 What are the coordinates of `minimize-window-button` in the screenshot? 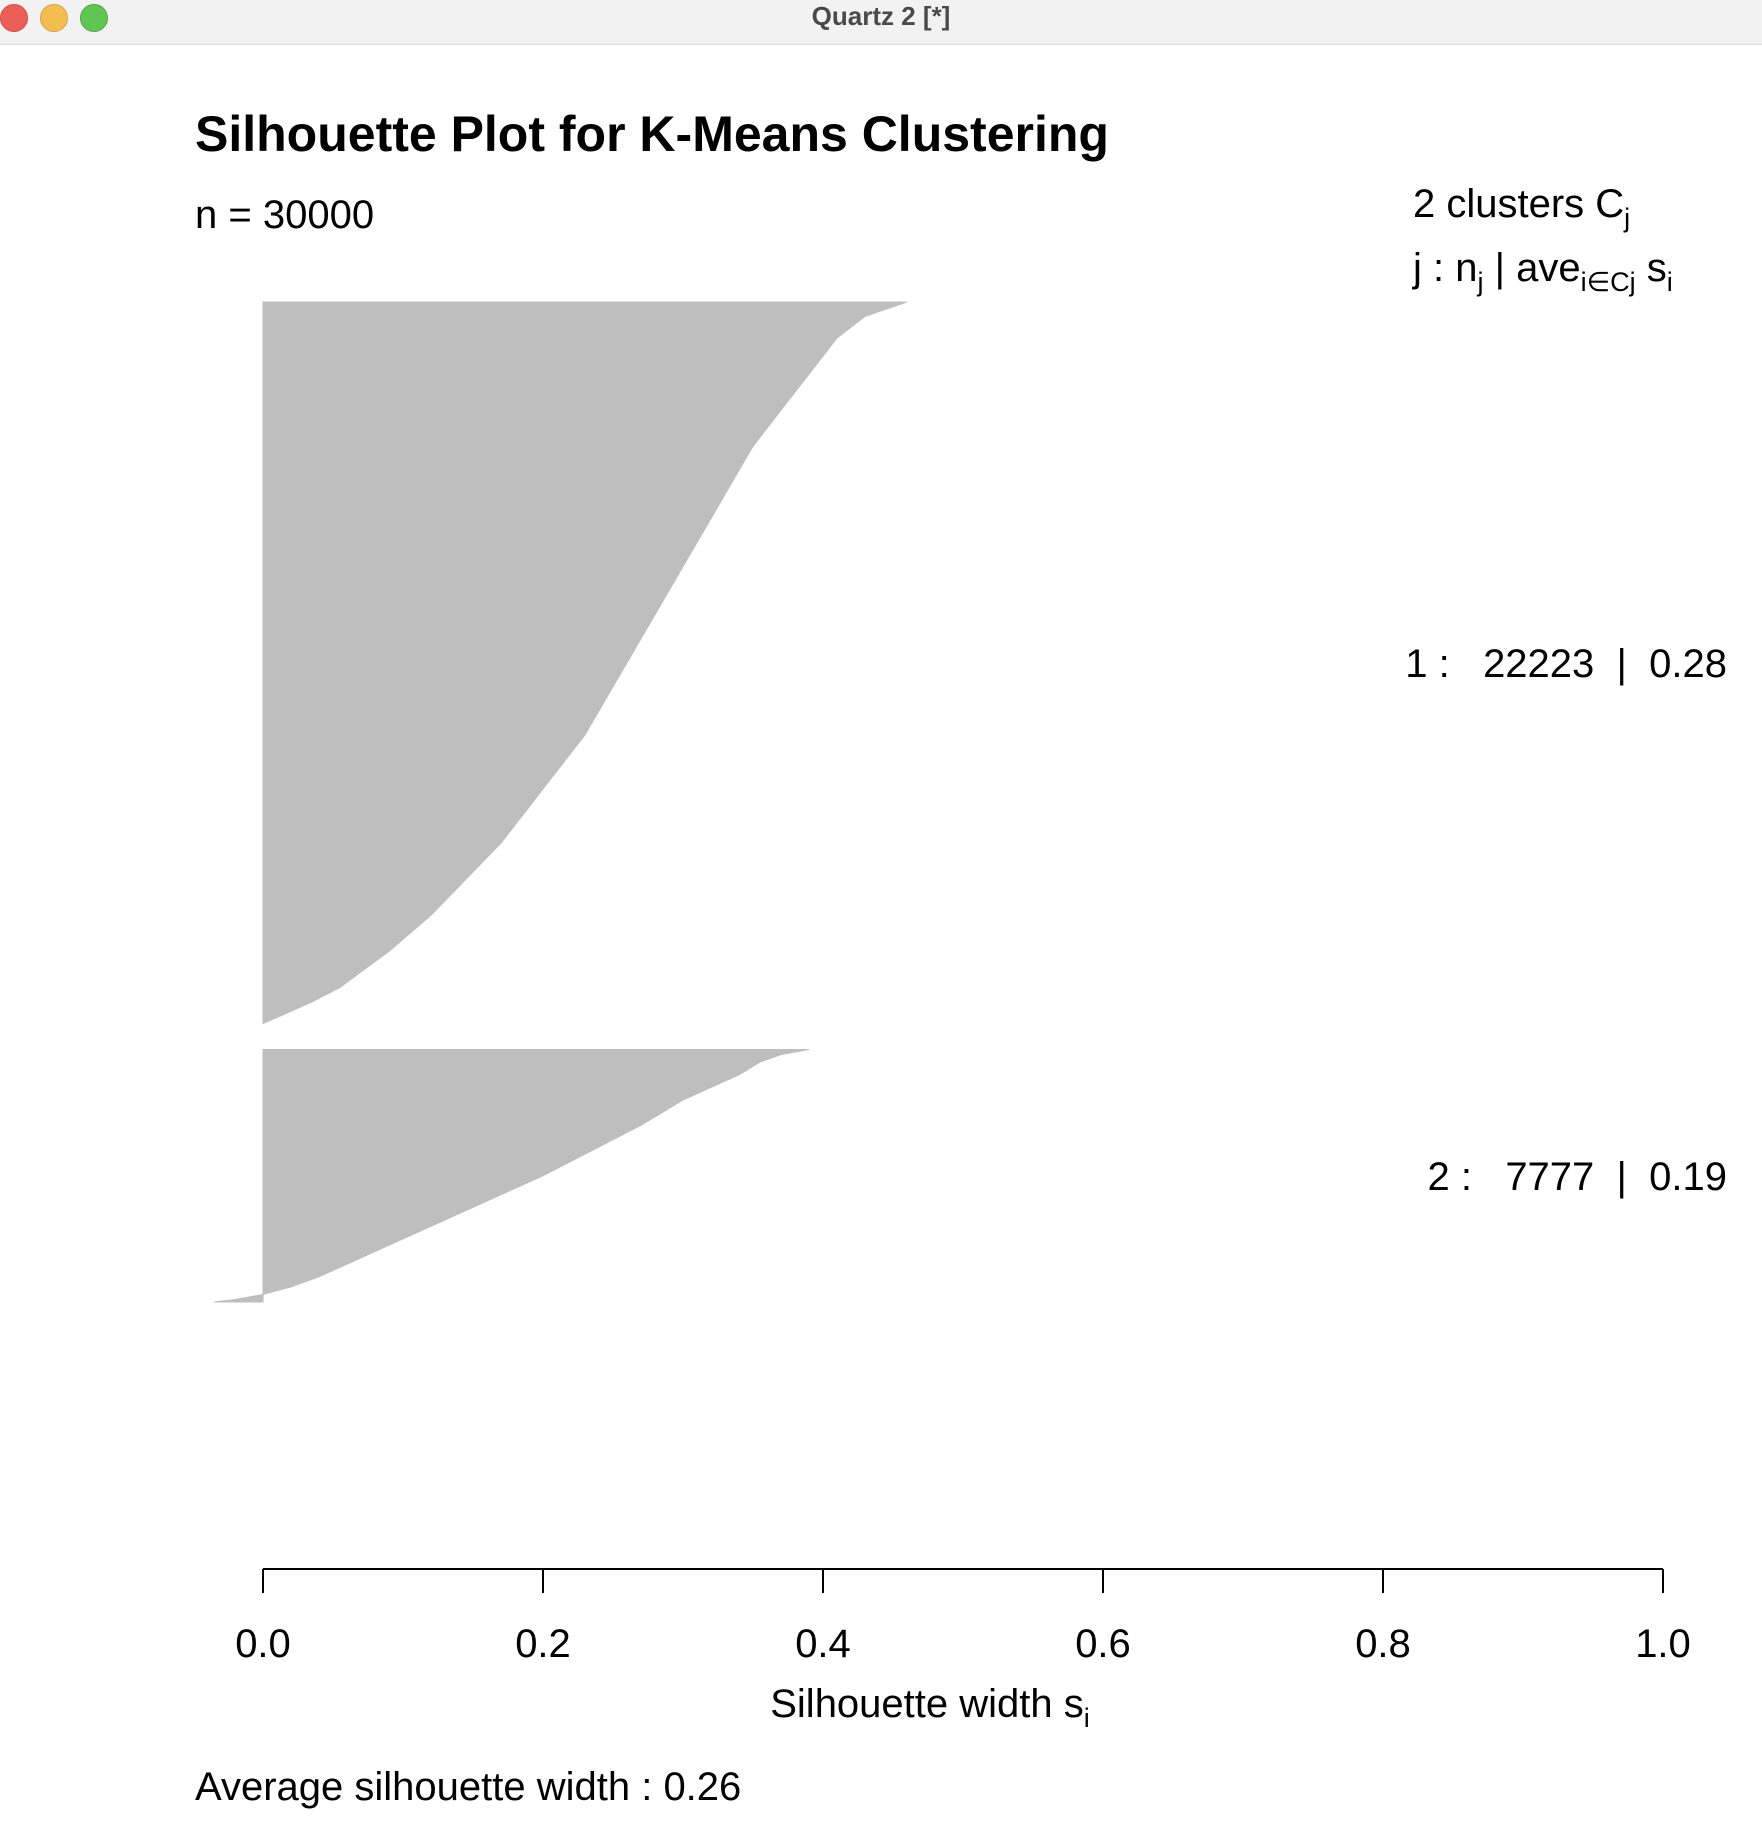 It's located at (54, 18).